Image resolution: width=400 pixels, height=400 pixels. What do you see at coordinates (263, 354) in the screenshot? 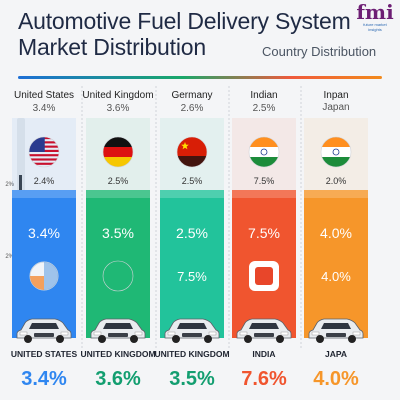
I see `category-label: INDIA` at bounding box center [263, 354].